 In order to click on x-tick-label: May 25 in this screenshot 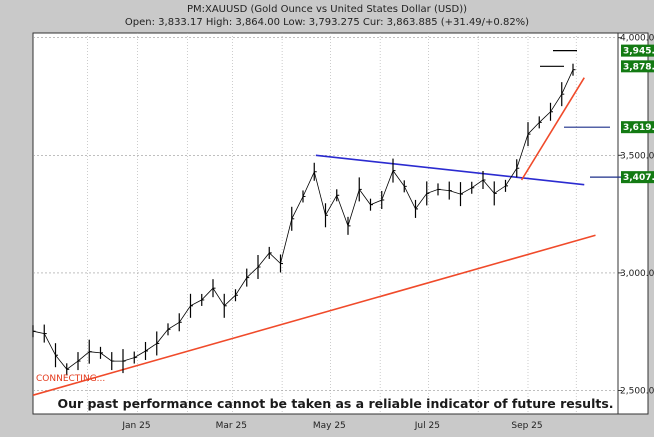, I will do `click(329, 426)`.